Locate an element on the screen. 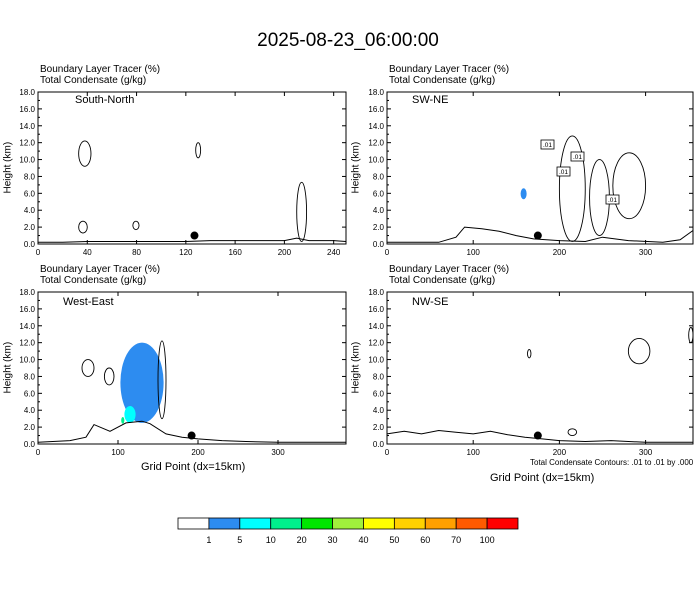 Image resolution: width=696 pixels, height=612 pixels. y-tick-label: 18.0 is located at coordinates (376, 292).